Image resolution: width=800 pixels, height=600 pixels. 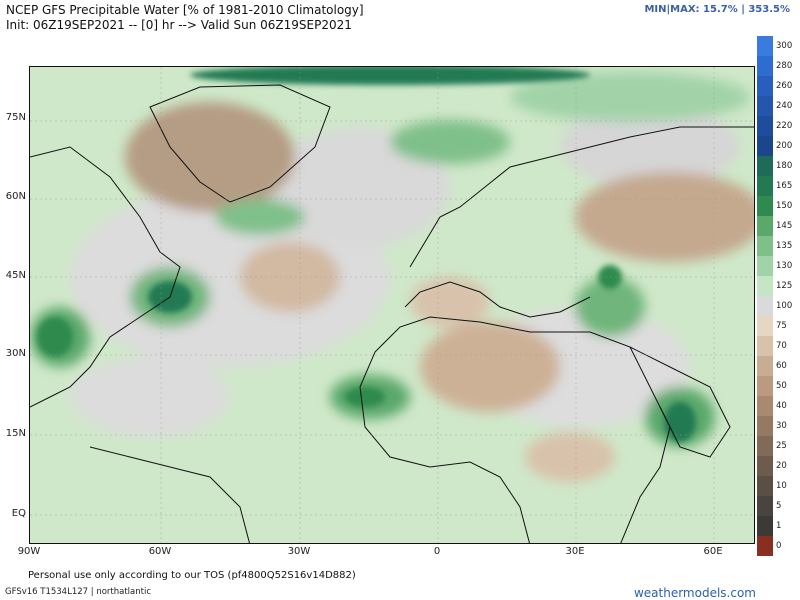 What do you see at coordinates (784, 206) in the screenshot?
I see `colorbar-label: 150` at bounding box center [784, 206].